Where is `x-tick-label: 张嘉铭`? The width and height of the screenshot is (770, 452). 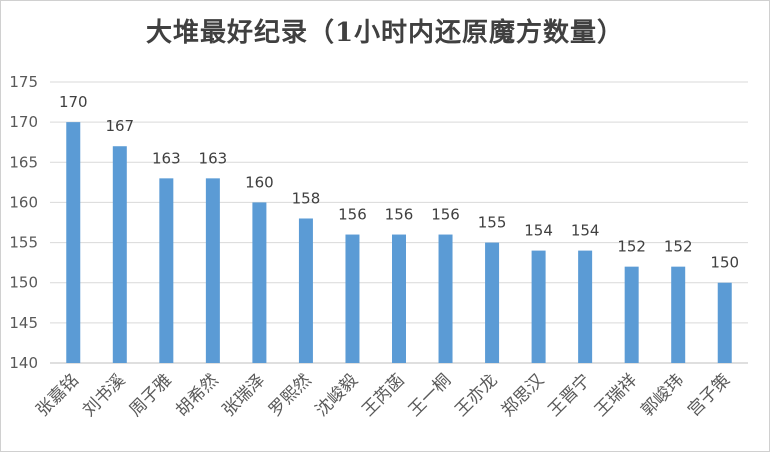 x-tick-label: 张嘉铭 is located at coordinates (58, 395).